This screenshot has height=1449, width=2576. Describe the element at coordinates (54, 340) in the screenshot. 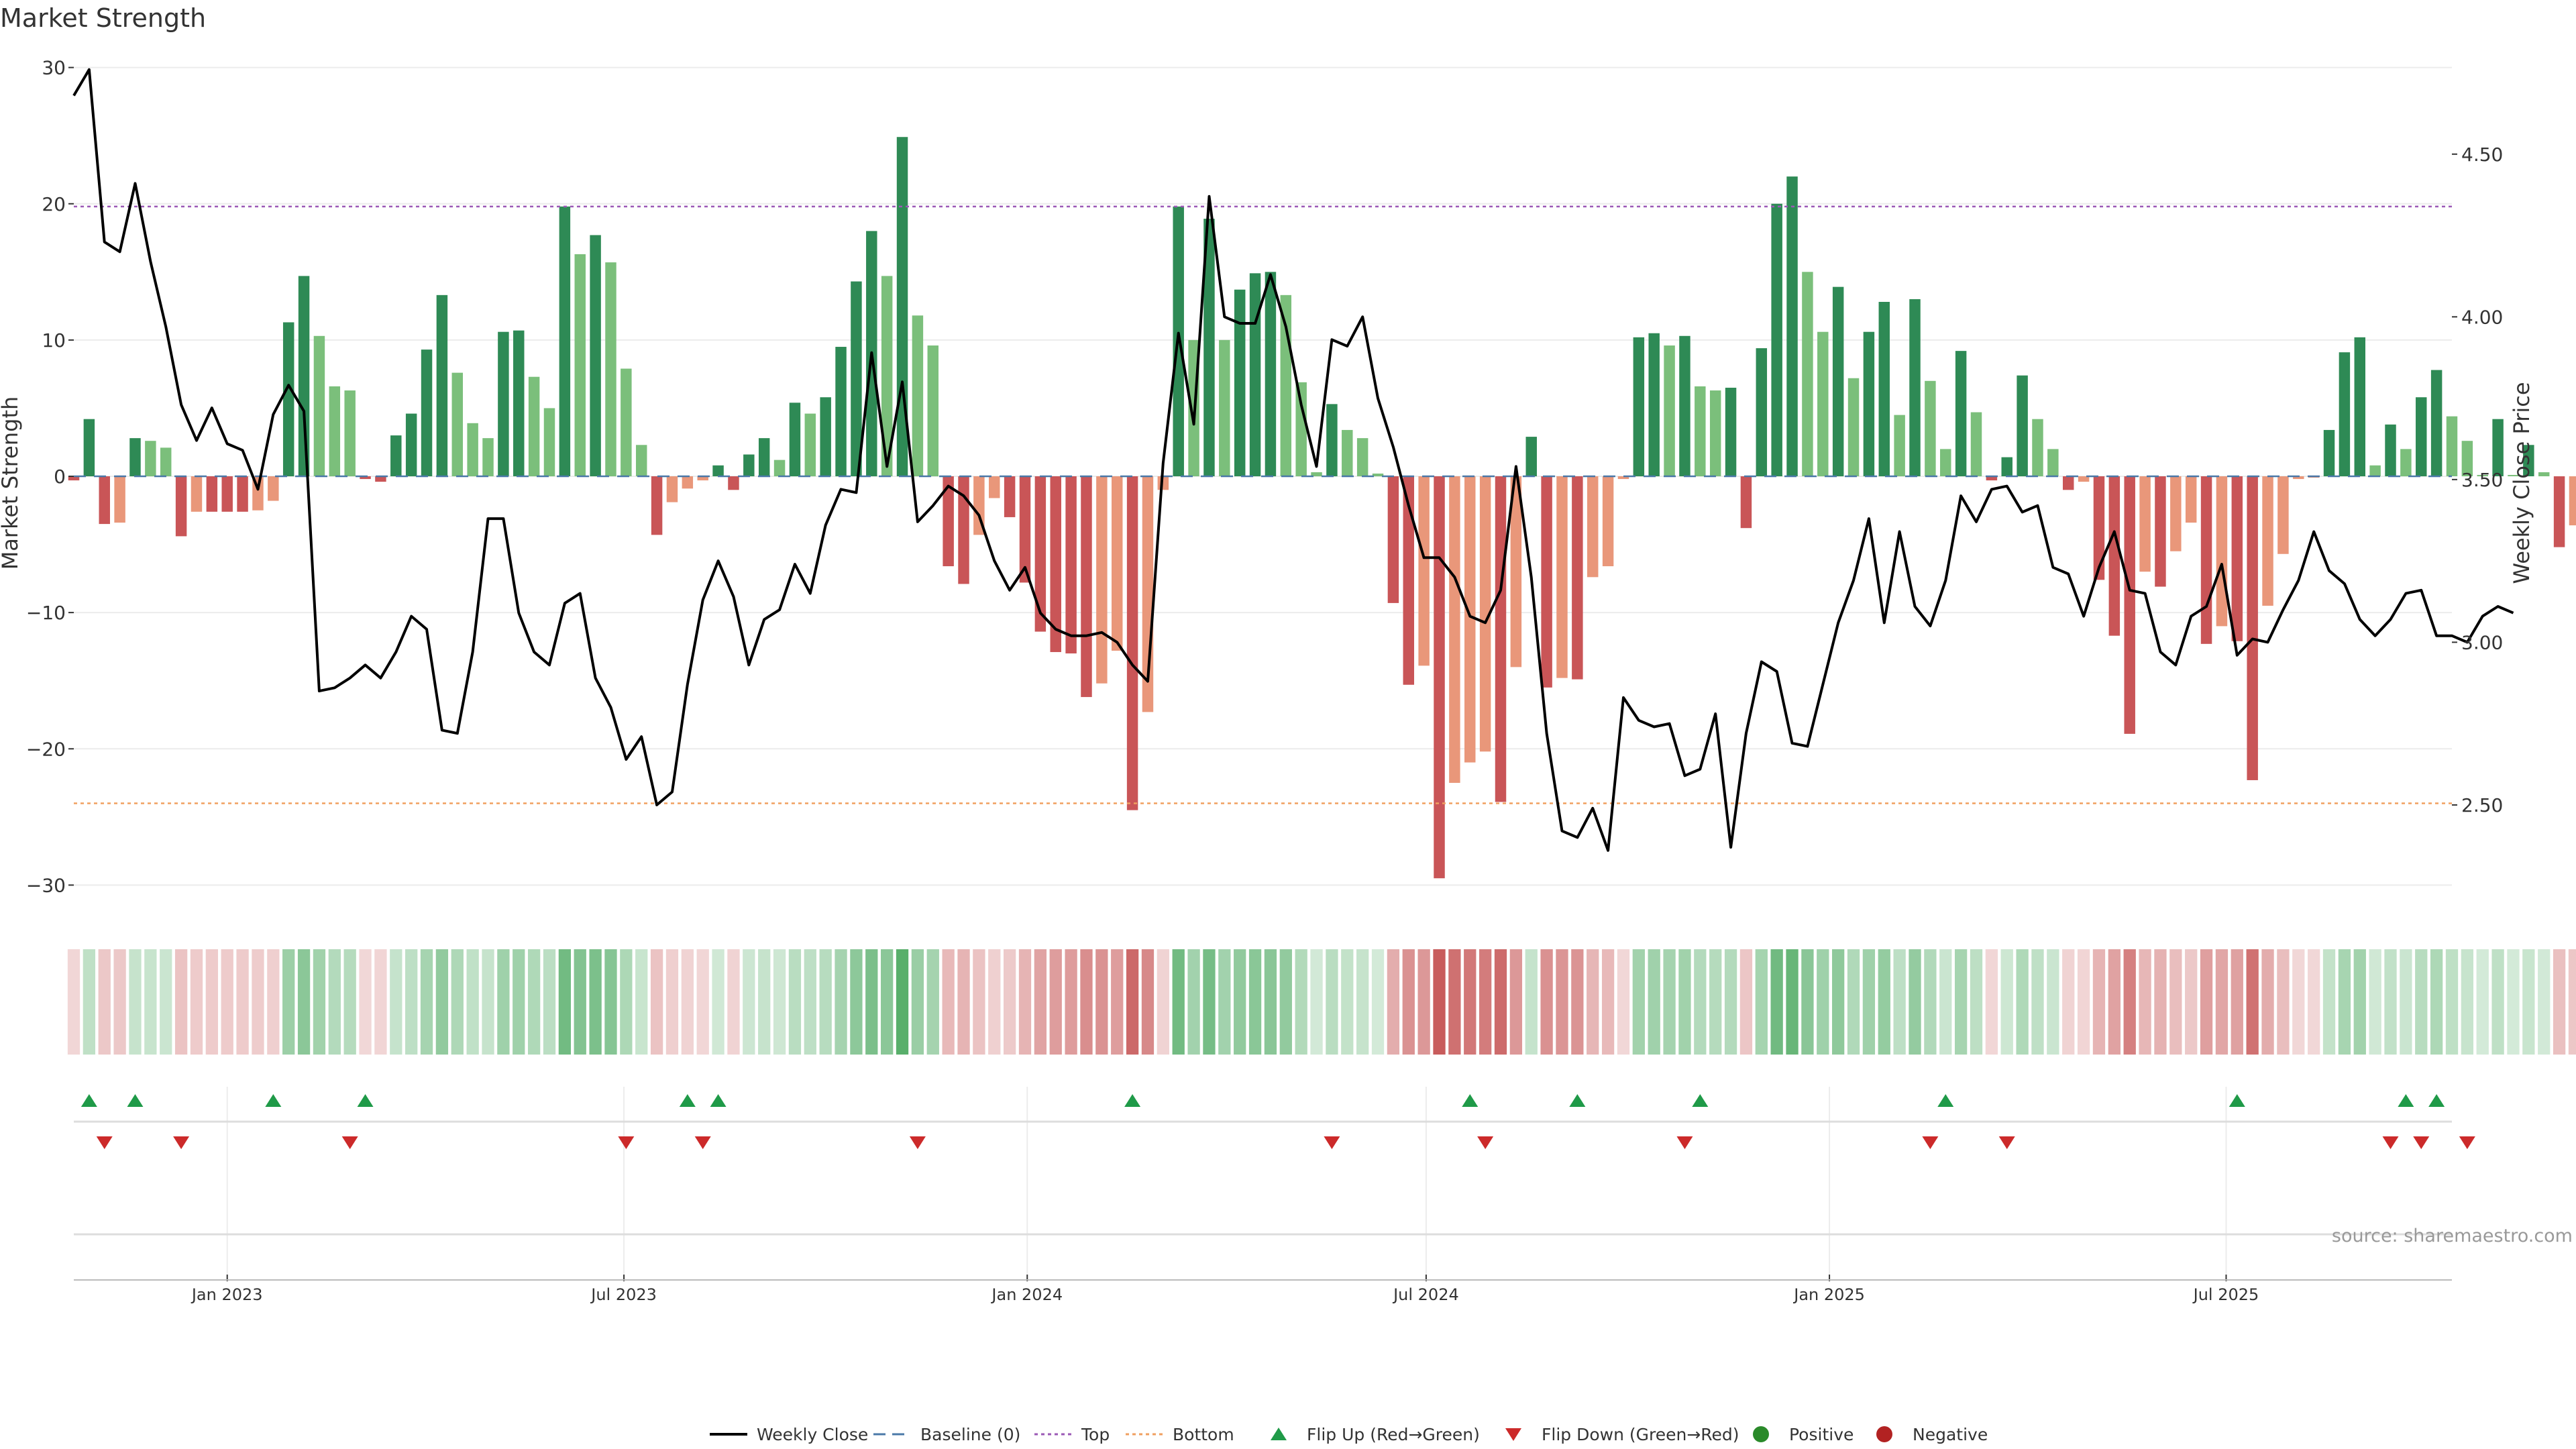

I see `left-tick-label: 10` at that location.